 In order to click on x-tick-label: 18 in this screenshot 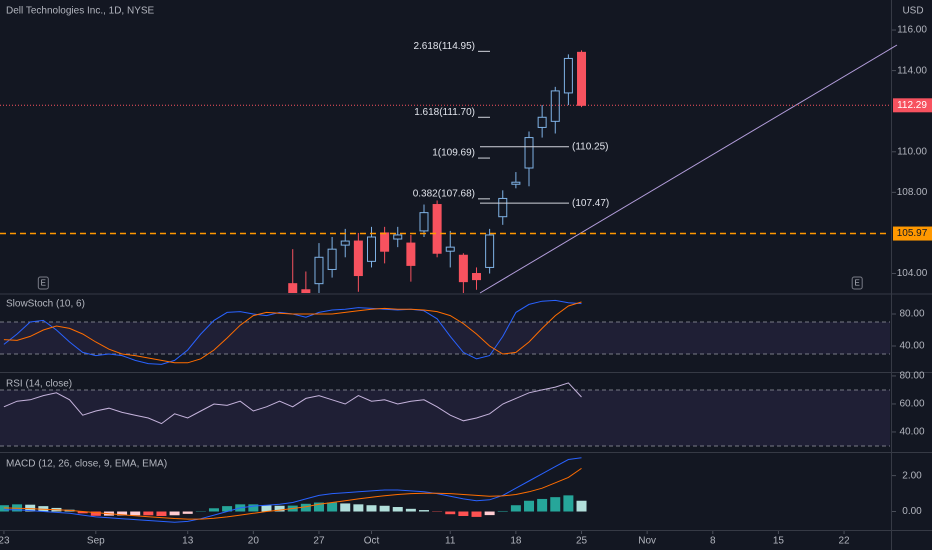, I will do `click(516, 541)`.